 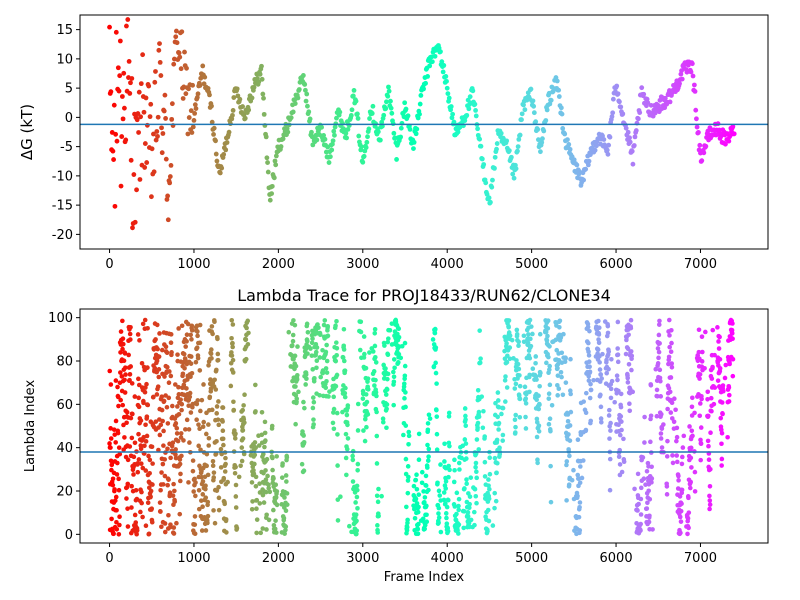 What do you see at coordinates (616, 558) in the screenshot?
I see `x-tick-label: 6000` at bounding box center [616, 558].